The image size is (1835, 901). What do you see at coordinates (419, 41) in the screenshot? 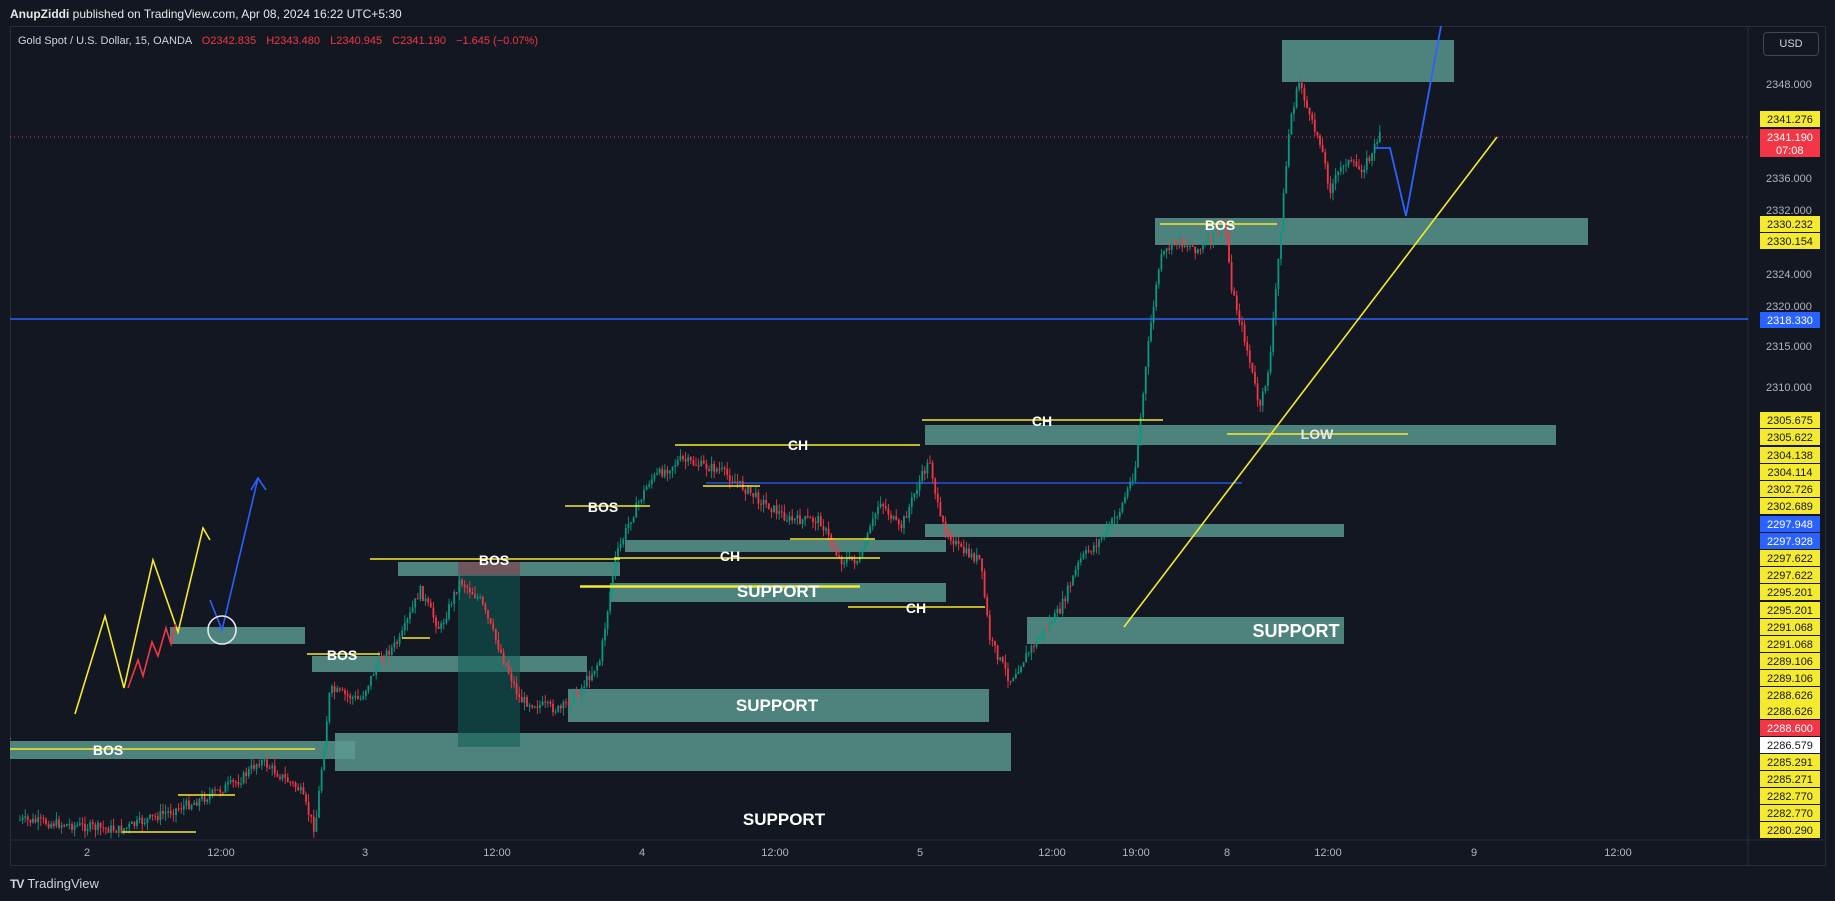
I see `ohlc-close: C2341.190` at bounding box center [419, 41].